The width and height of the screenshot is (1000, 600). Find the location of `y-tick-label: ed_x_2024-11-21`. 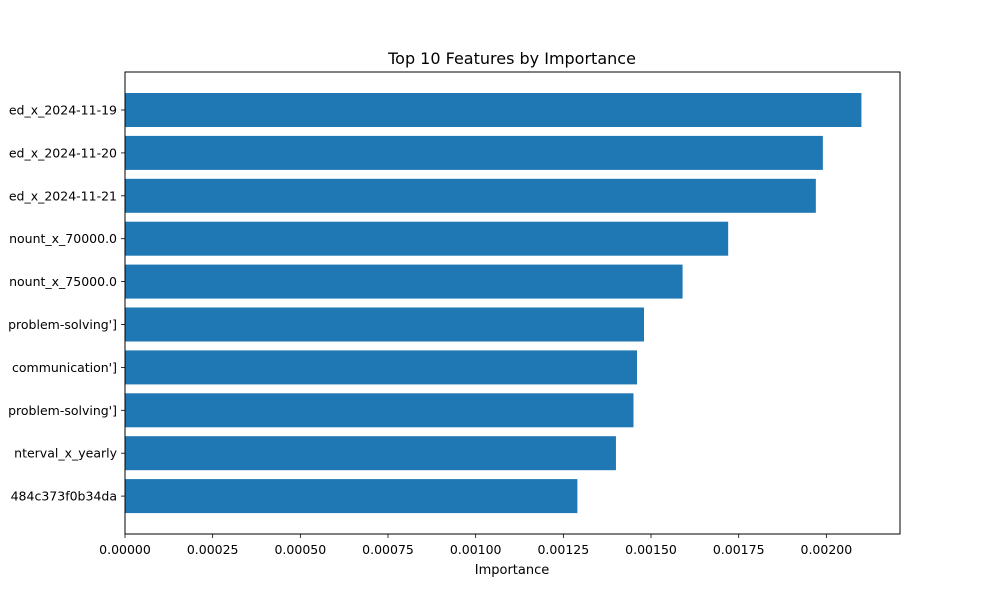

y-tick-label: ed_x_2024-11-21 is located at coordinates (63, 195).